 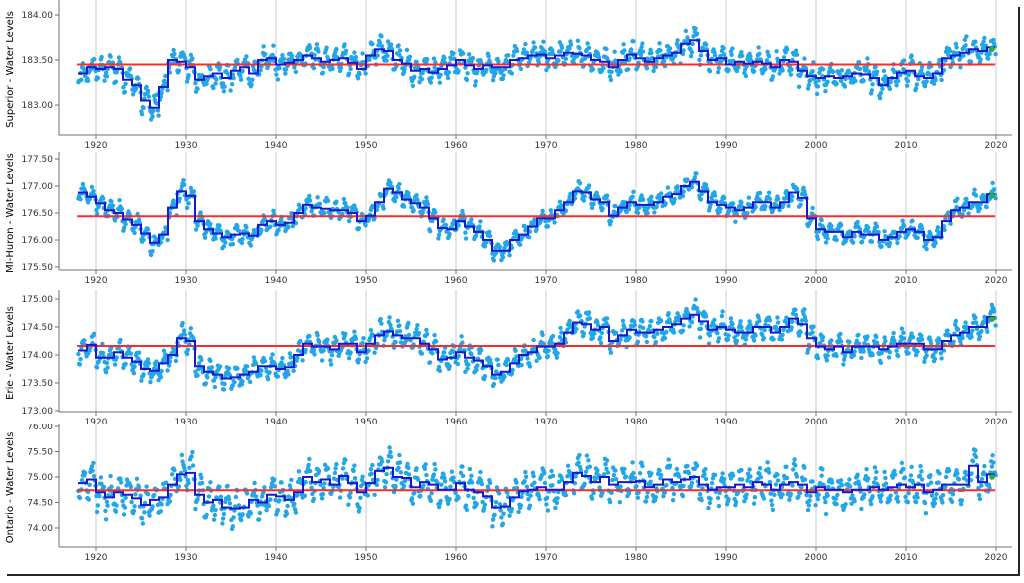 What do you see at coordinates (38, 384) in the screenshot?
I see `y-tick-label: 173.50` at bounding box center [38, 384].